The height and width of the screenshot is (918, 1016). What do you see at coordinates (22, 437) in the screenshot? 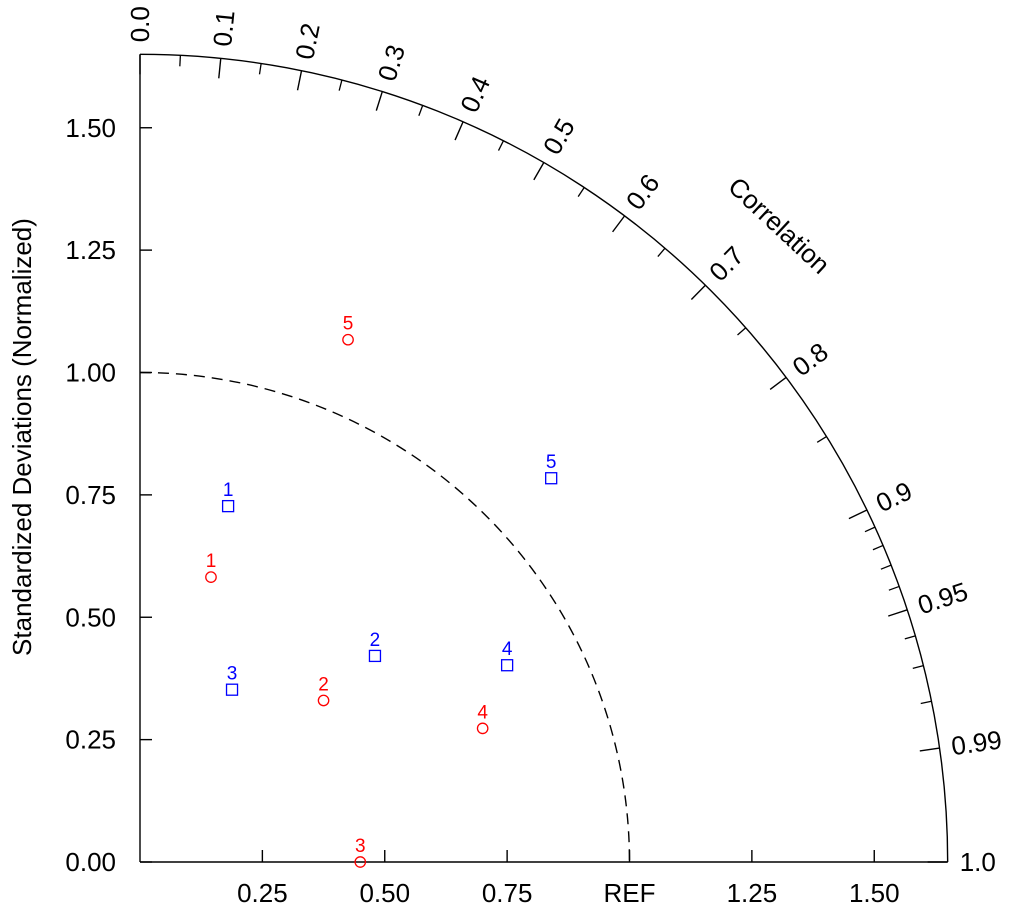
I see `y-axis-title: Standardized Deviations (Normalized)` at bounding box center [22, 437].